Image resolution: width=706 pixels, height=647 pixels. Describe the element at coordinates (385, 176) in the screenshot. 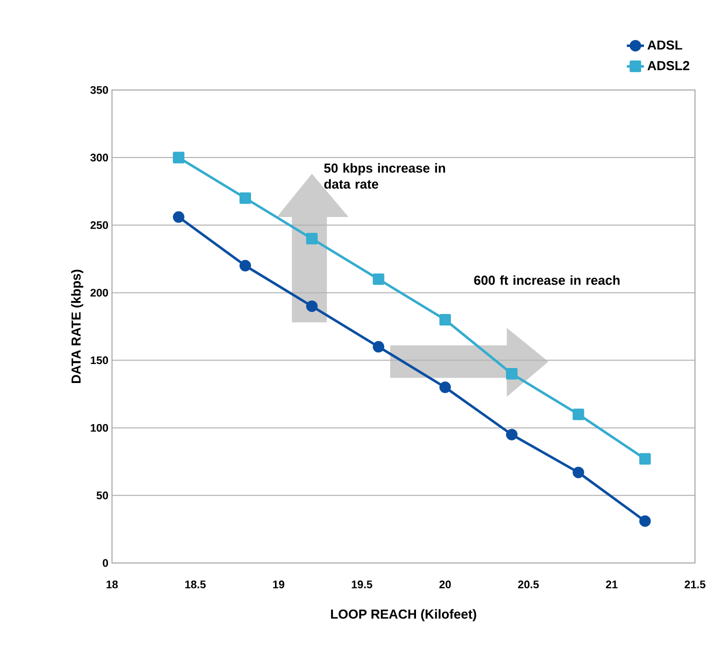

I see `annotation: 50 kbps increase in data rate` at that location.